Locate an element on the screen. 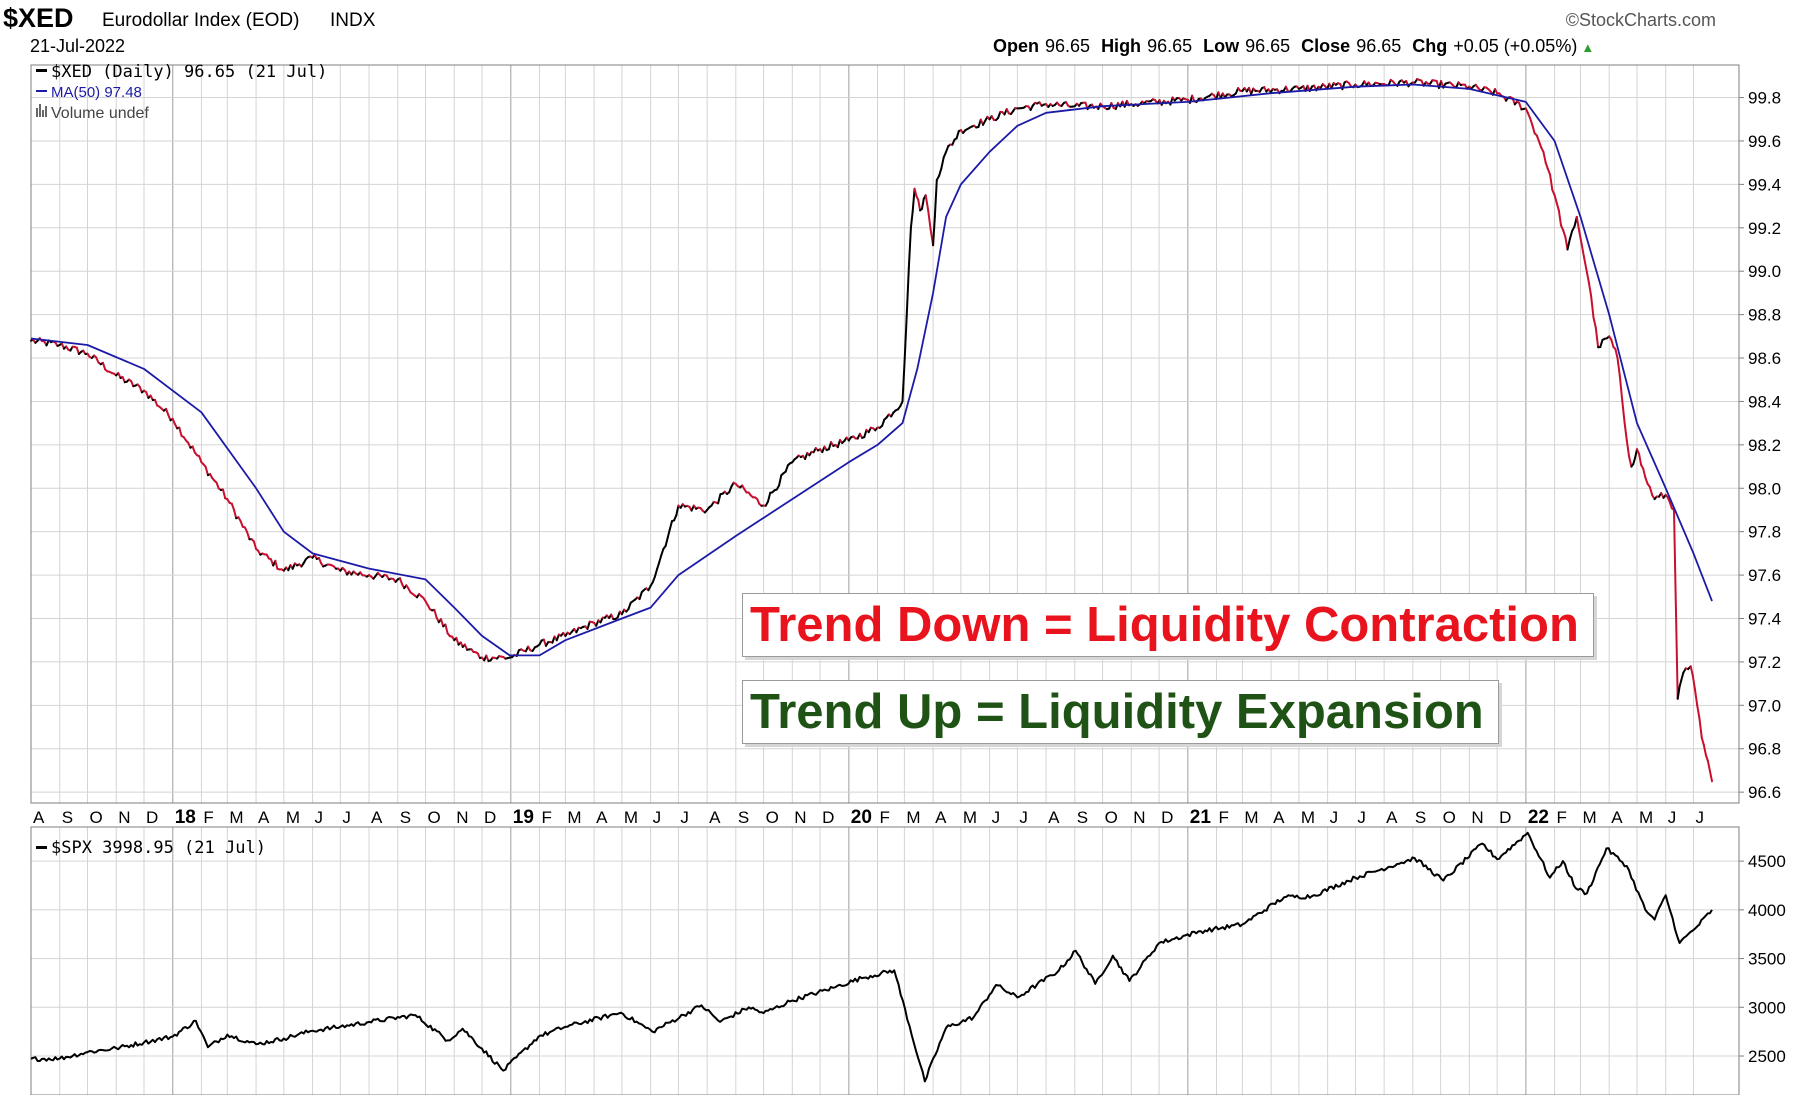  up-arrow-icon: ▲ is located at coordinates (1587, 47).